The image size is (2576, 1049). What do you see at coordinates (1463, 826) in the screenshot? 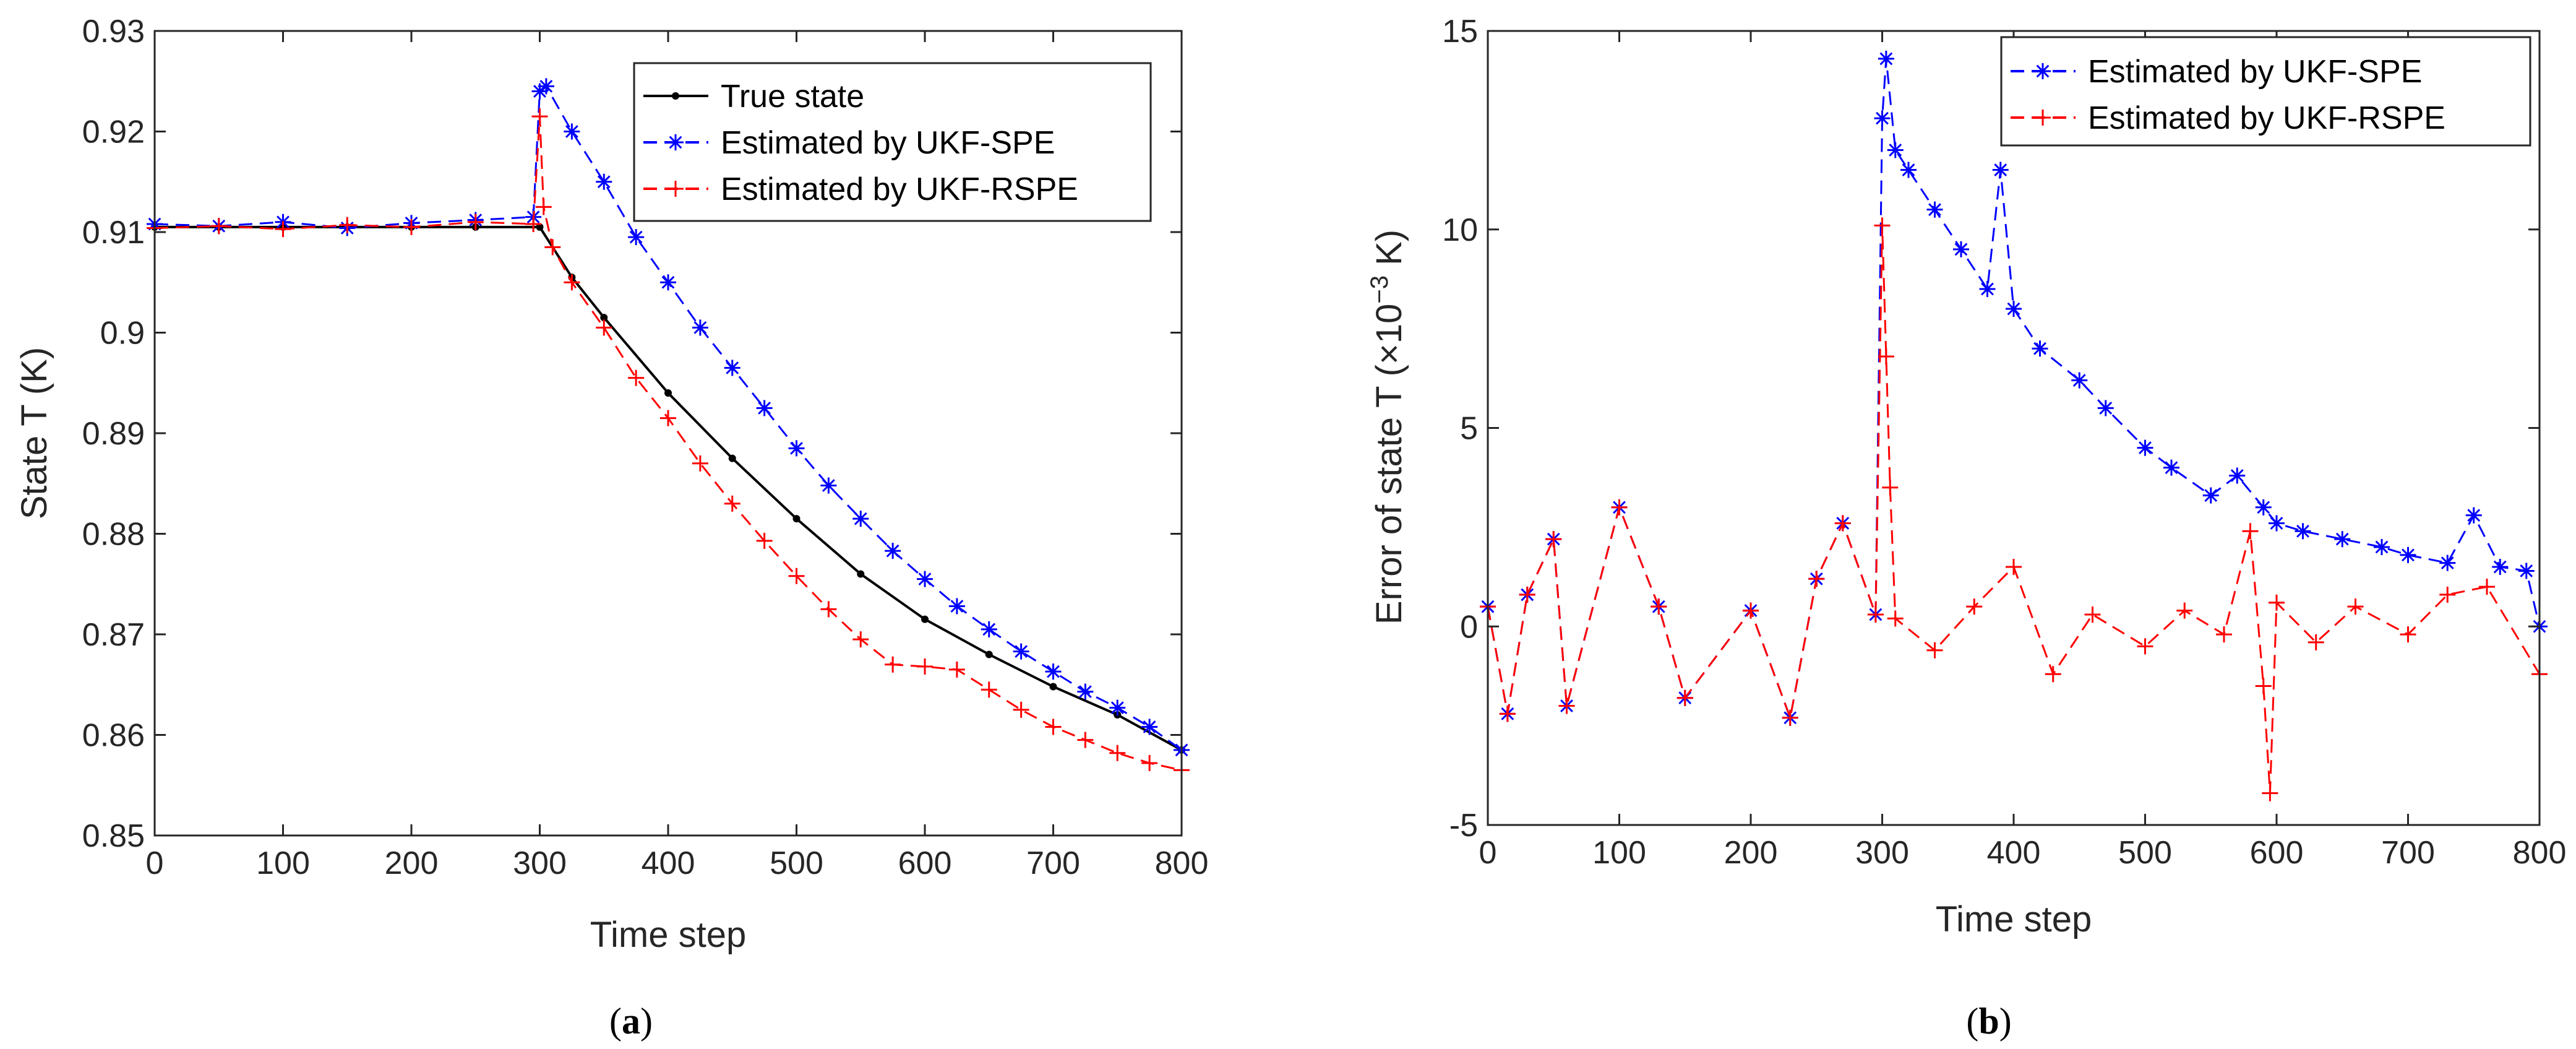
I see `y-tick-label-b-0: -5` at bounding box center [1463, 826].